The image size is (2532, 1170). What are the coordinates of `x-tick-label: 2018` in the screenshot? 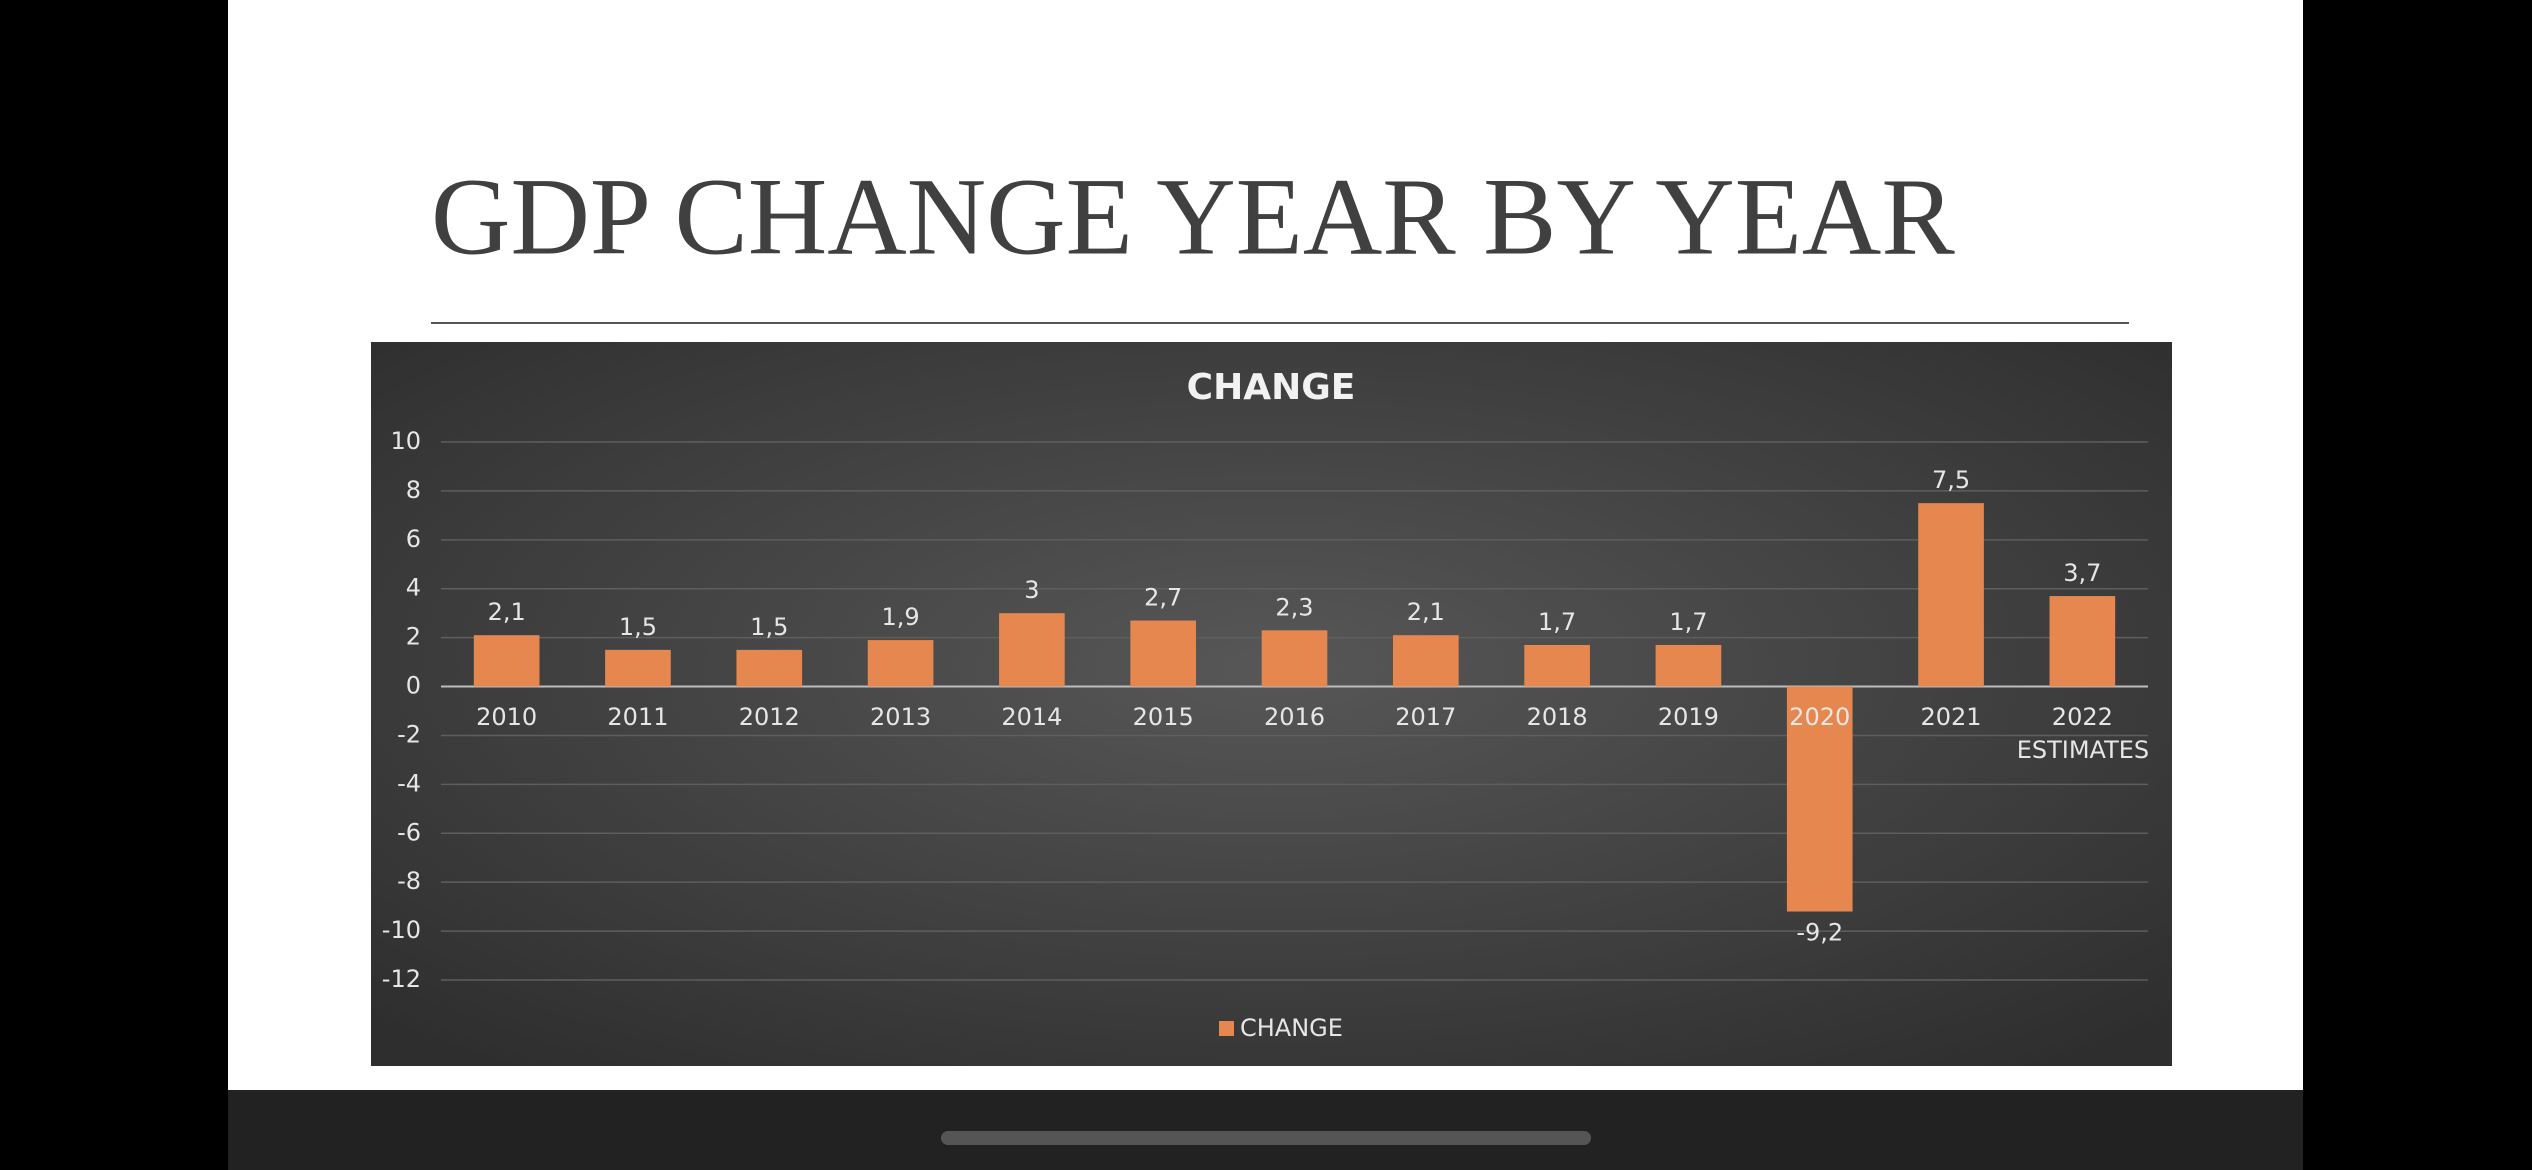 It's located at (1557, 716).